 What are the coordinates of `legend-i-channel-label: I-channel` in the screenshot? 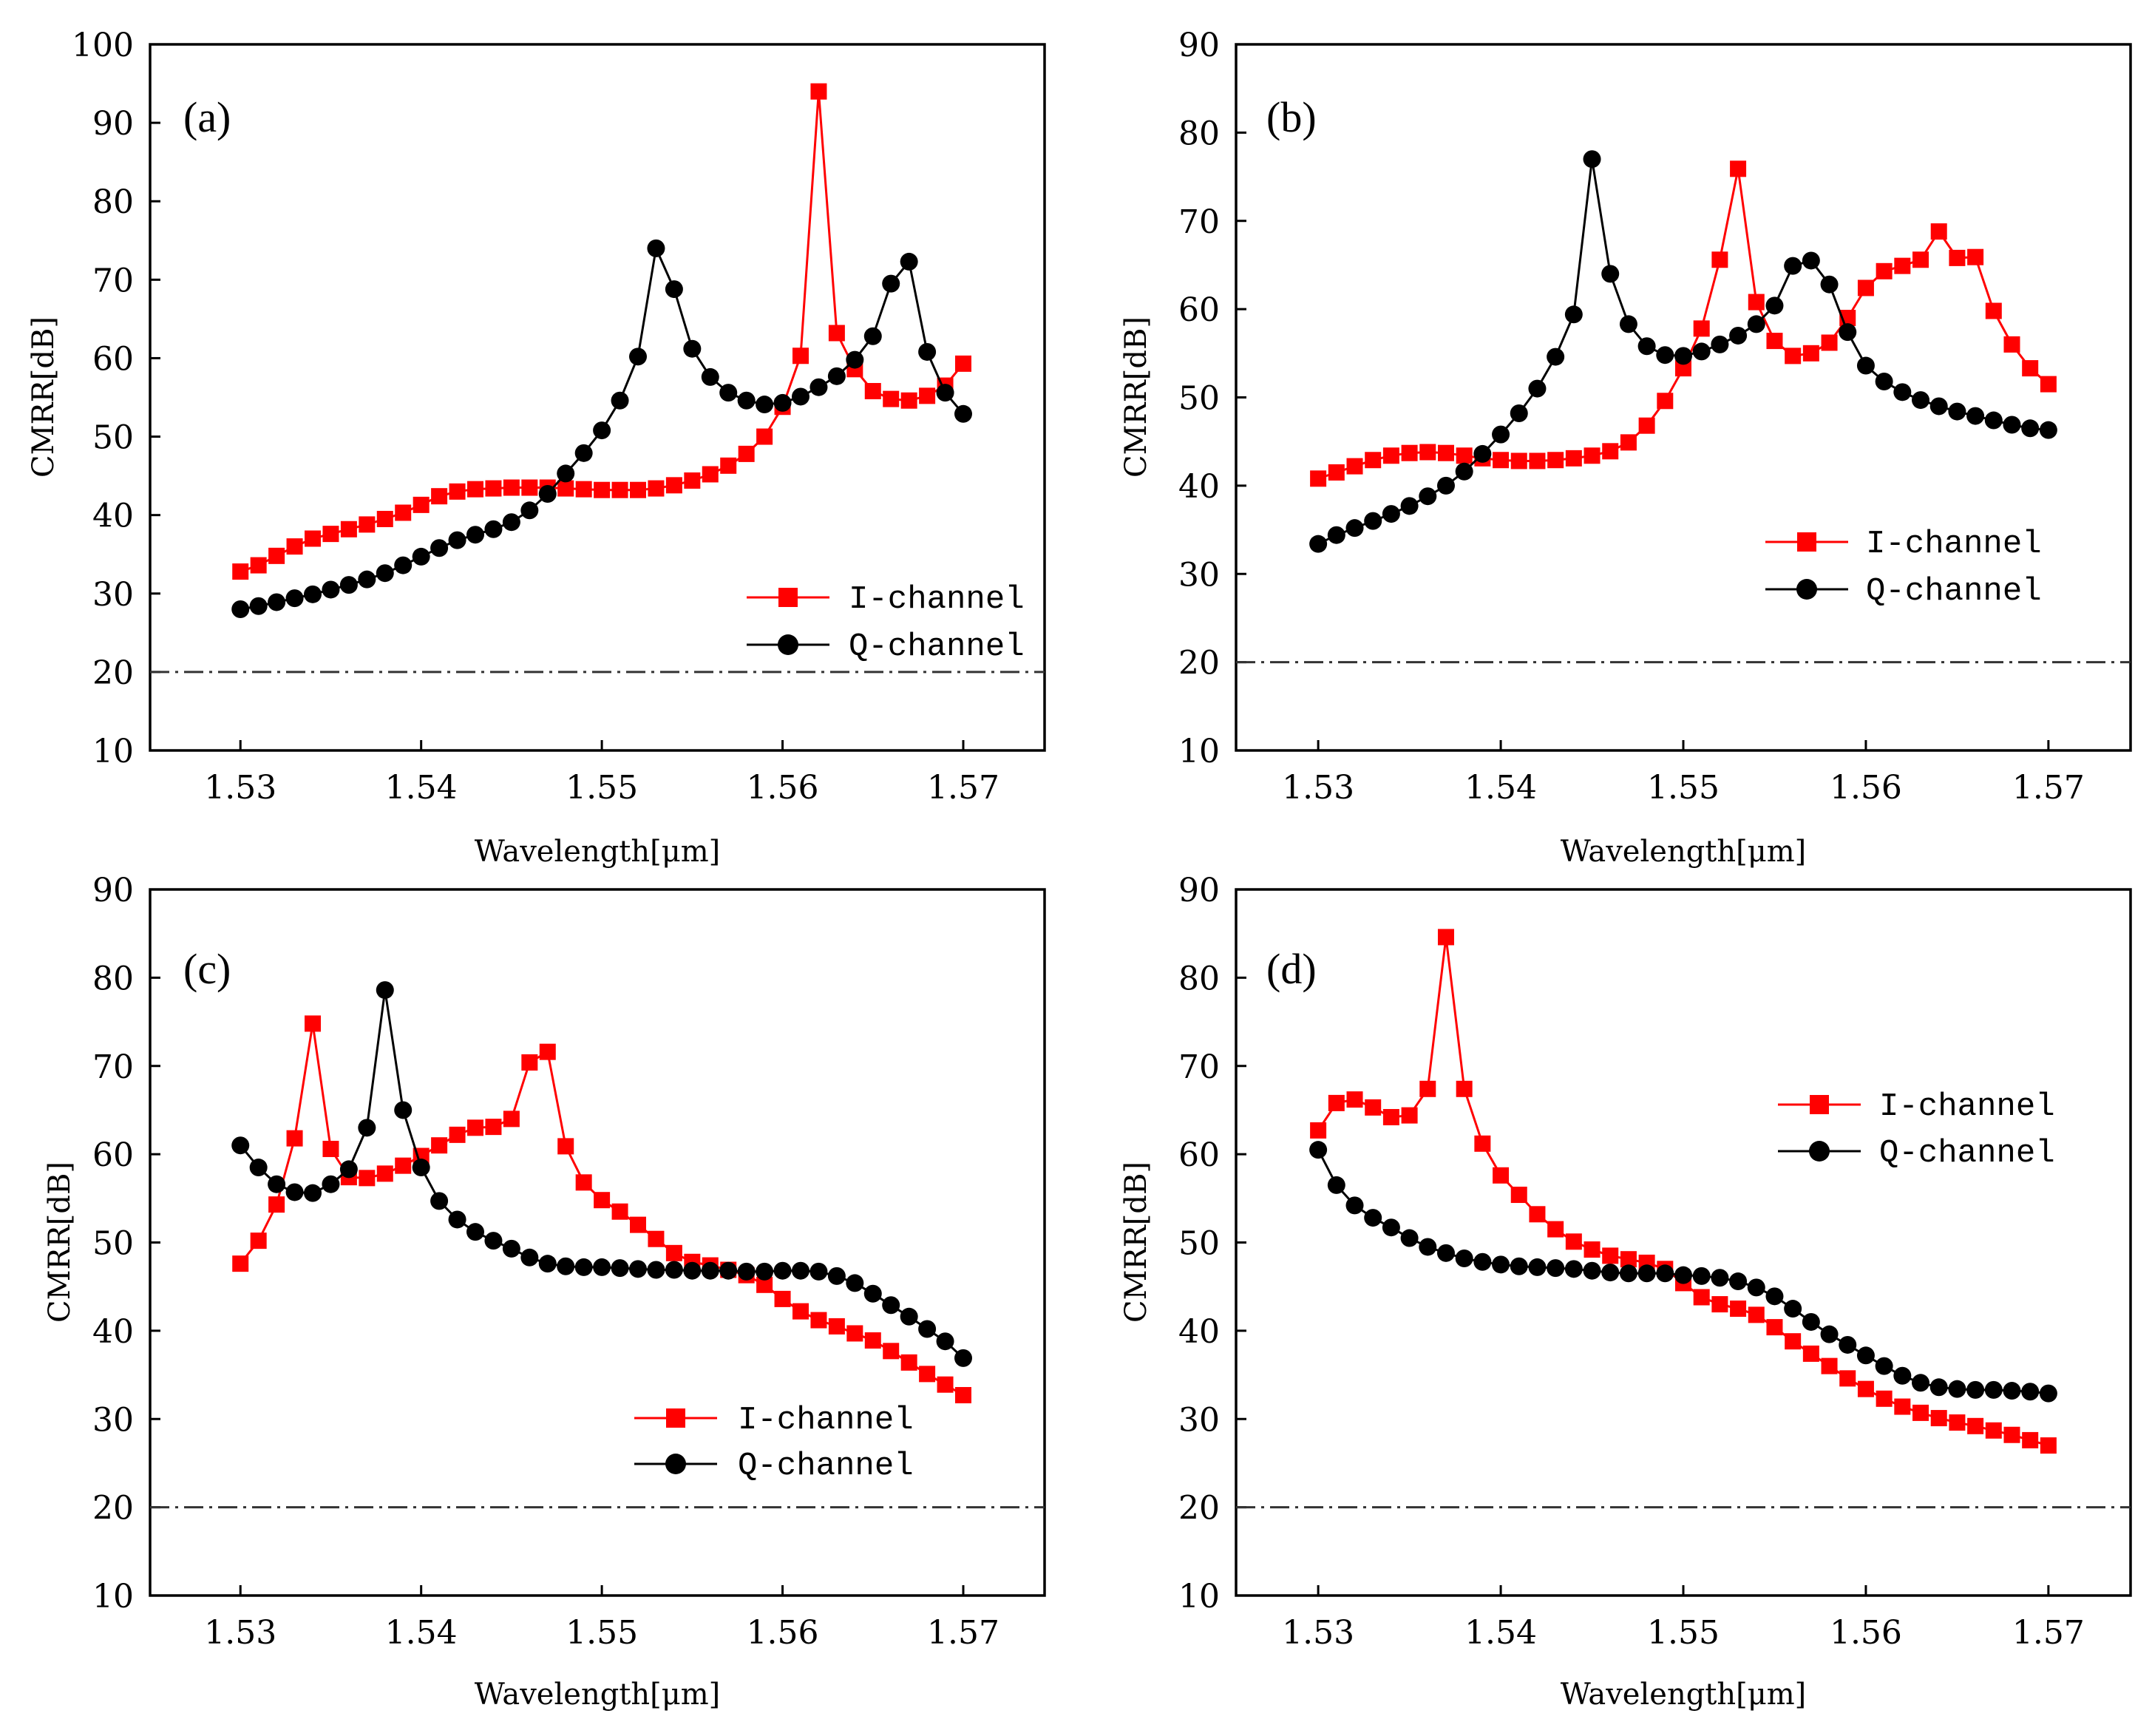 It's located at (1967, 1106).